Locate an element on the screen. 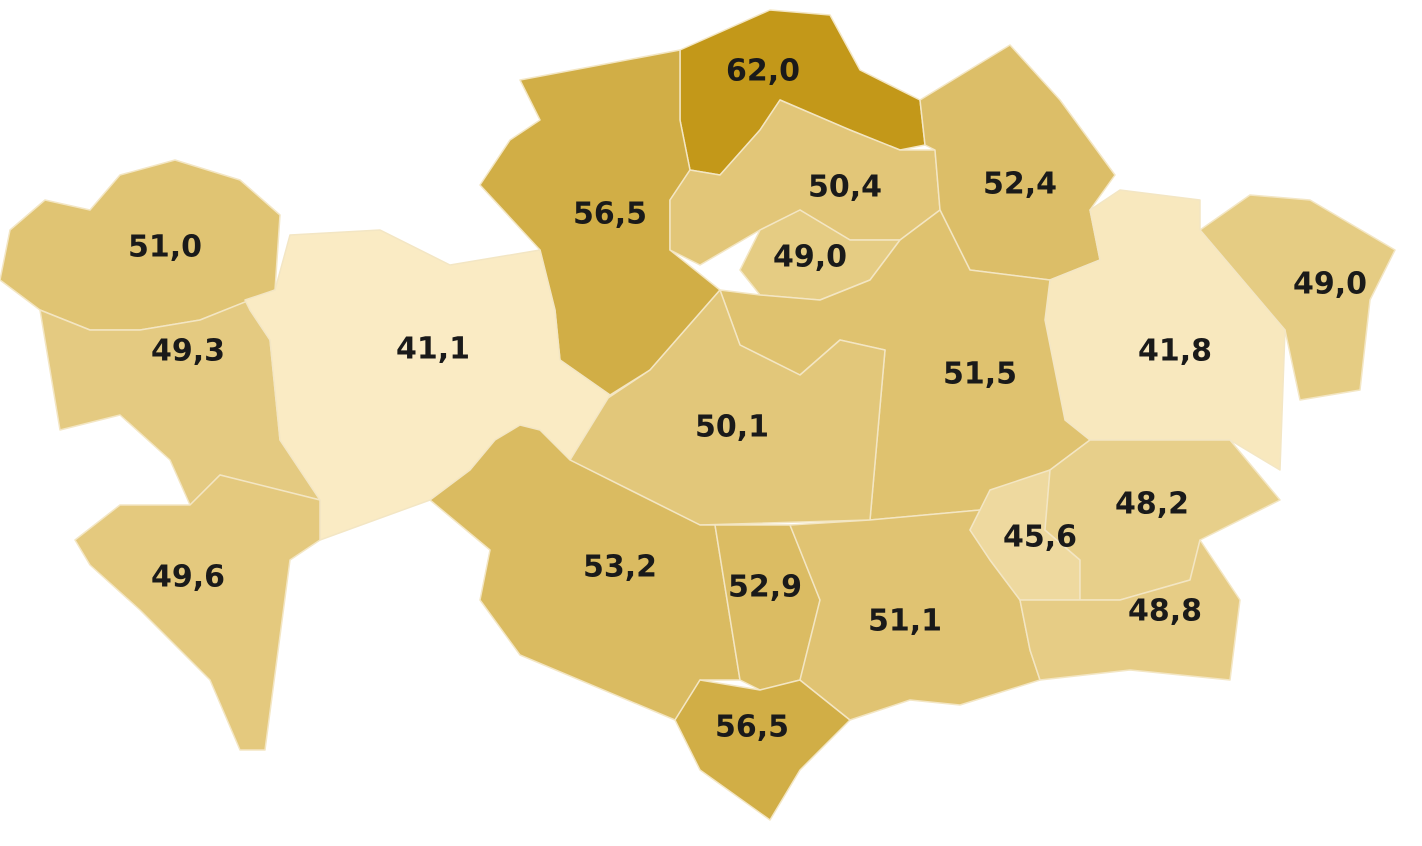 The width and height of the screenshot is (1422, 846). region-value-label: 52,4 is located at coordinates (1020, 184).